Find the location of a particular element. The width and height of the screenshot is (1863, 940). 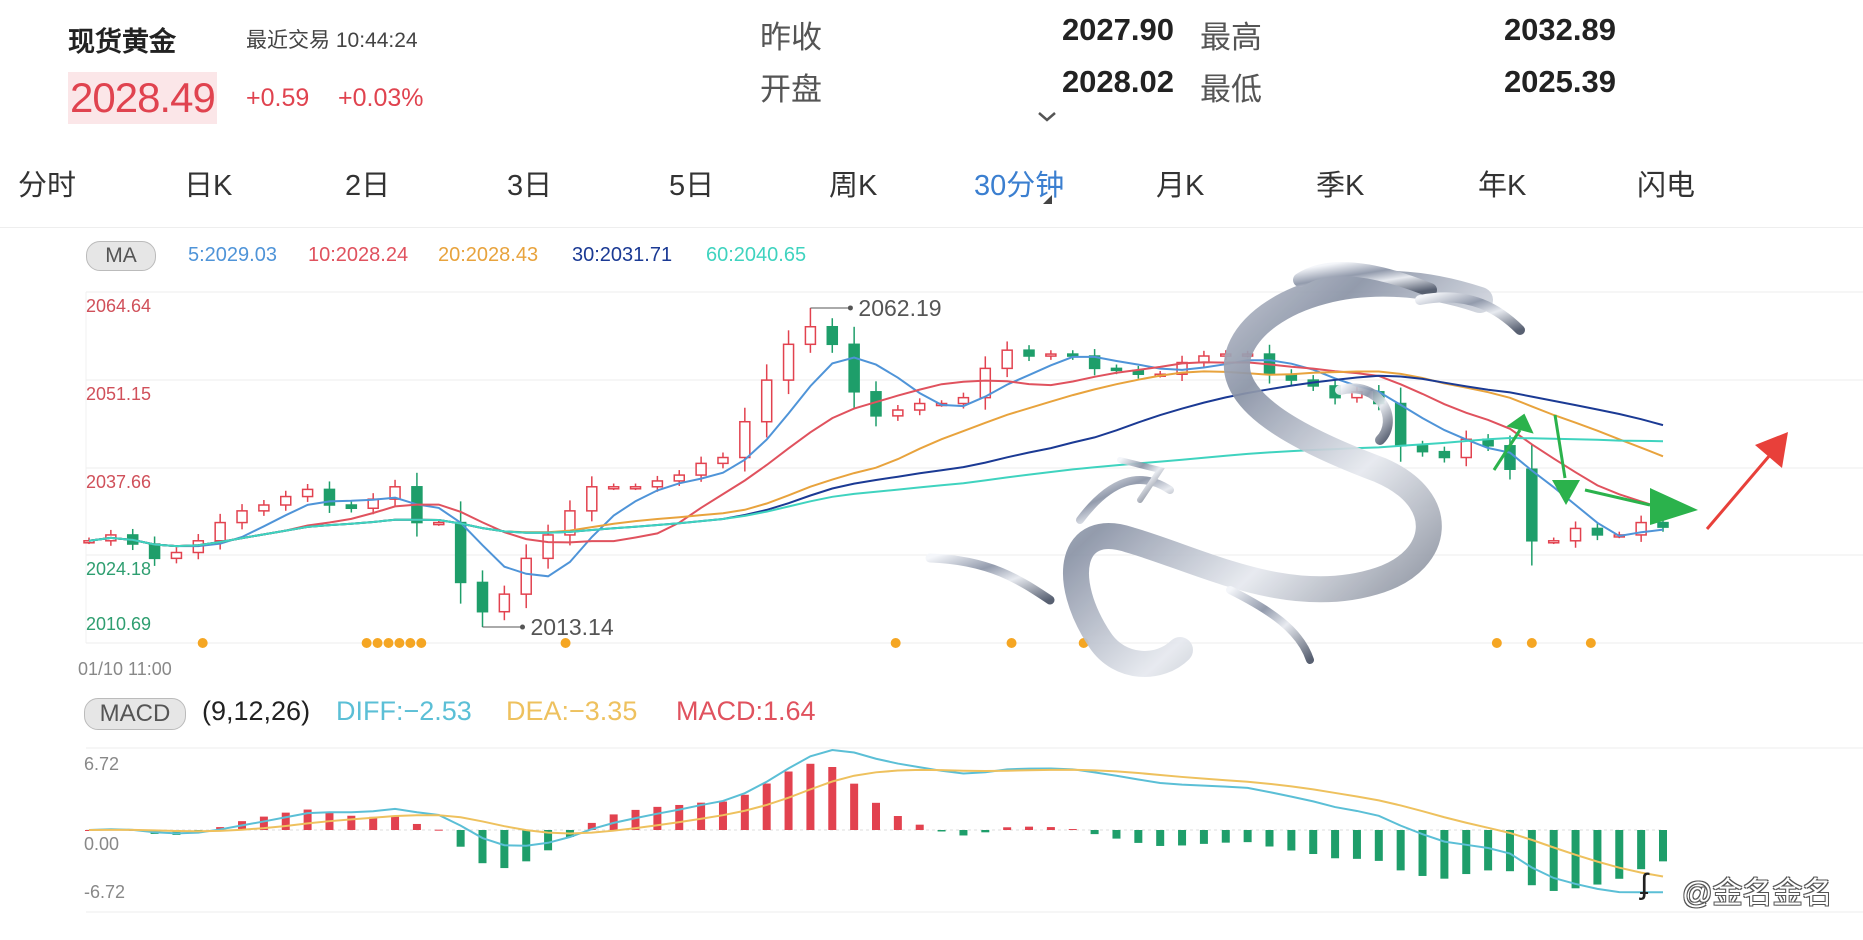

price-change-percent: +0.03% is located at coordinates (381, 98).